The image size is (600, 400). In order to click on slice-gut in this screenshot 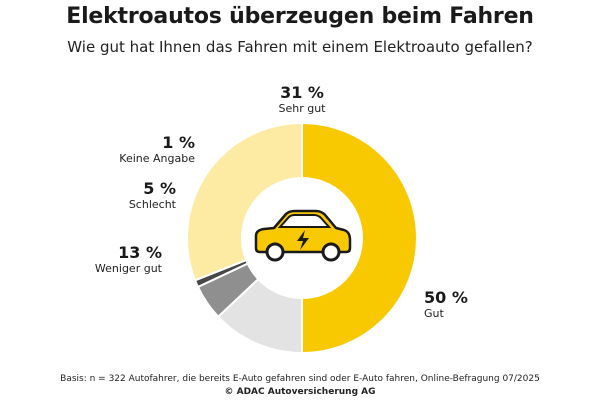, I will do `click(359, 238)`.